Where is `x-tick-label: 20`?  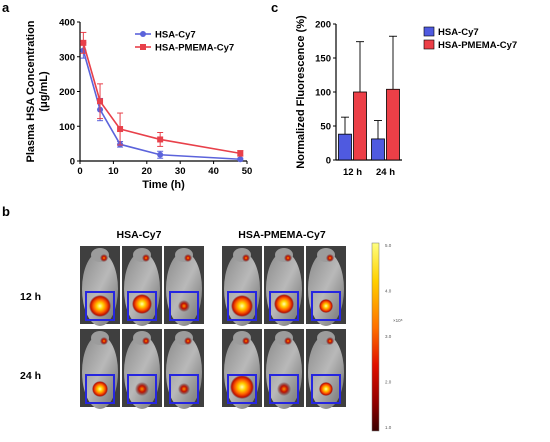 x-tick-label: 20 is located at coordinates (147, 171).